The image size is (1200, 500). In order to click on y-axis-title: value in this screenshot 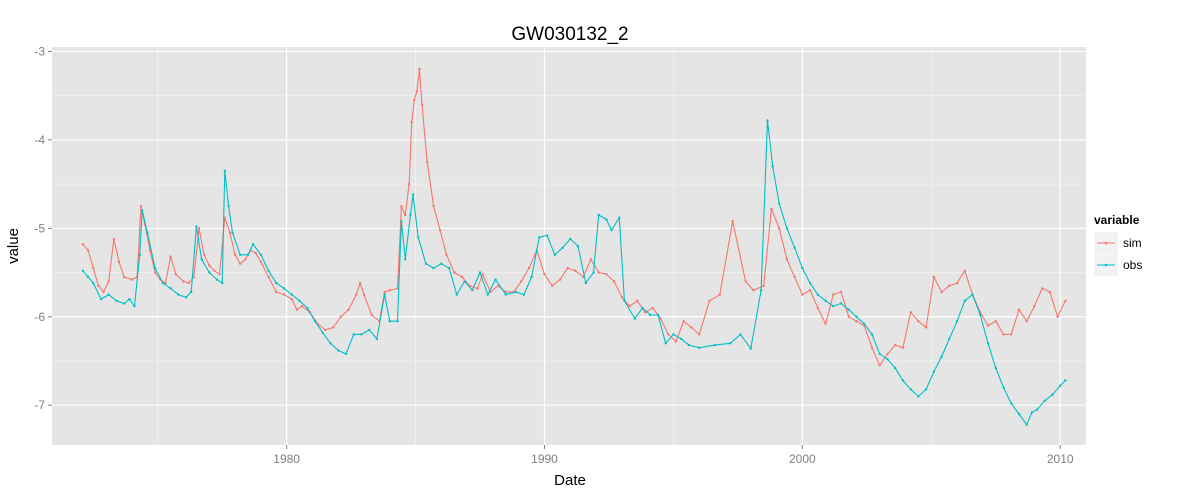, I will do `click(13, 246)`.